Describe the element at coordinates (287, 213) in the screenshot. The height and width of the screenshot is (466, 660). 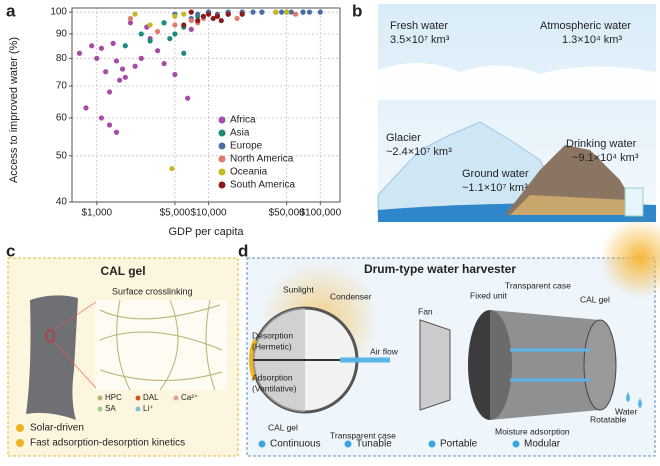
I see `x-tick-label: $50,000` at that location.